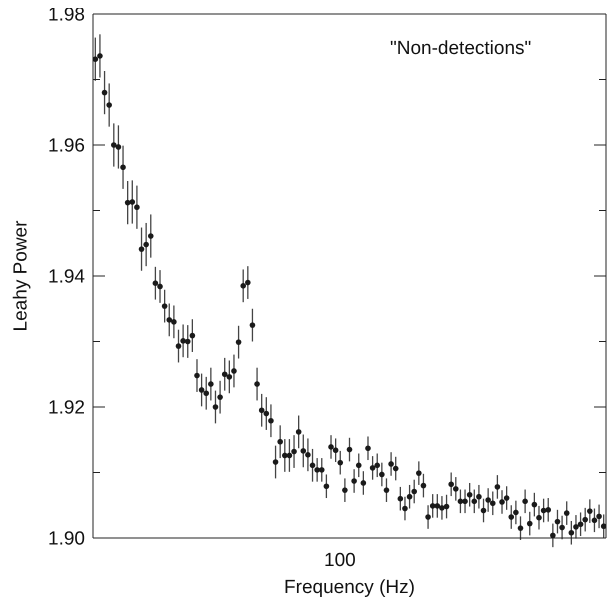 Image resolution: width=608 pixels, height=599 pixels. Describe the element at coordinates (21, 276) in the screenshot. I see `y-axis-title: Leahy Power` at that location.